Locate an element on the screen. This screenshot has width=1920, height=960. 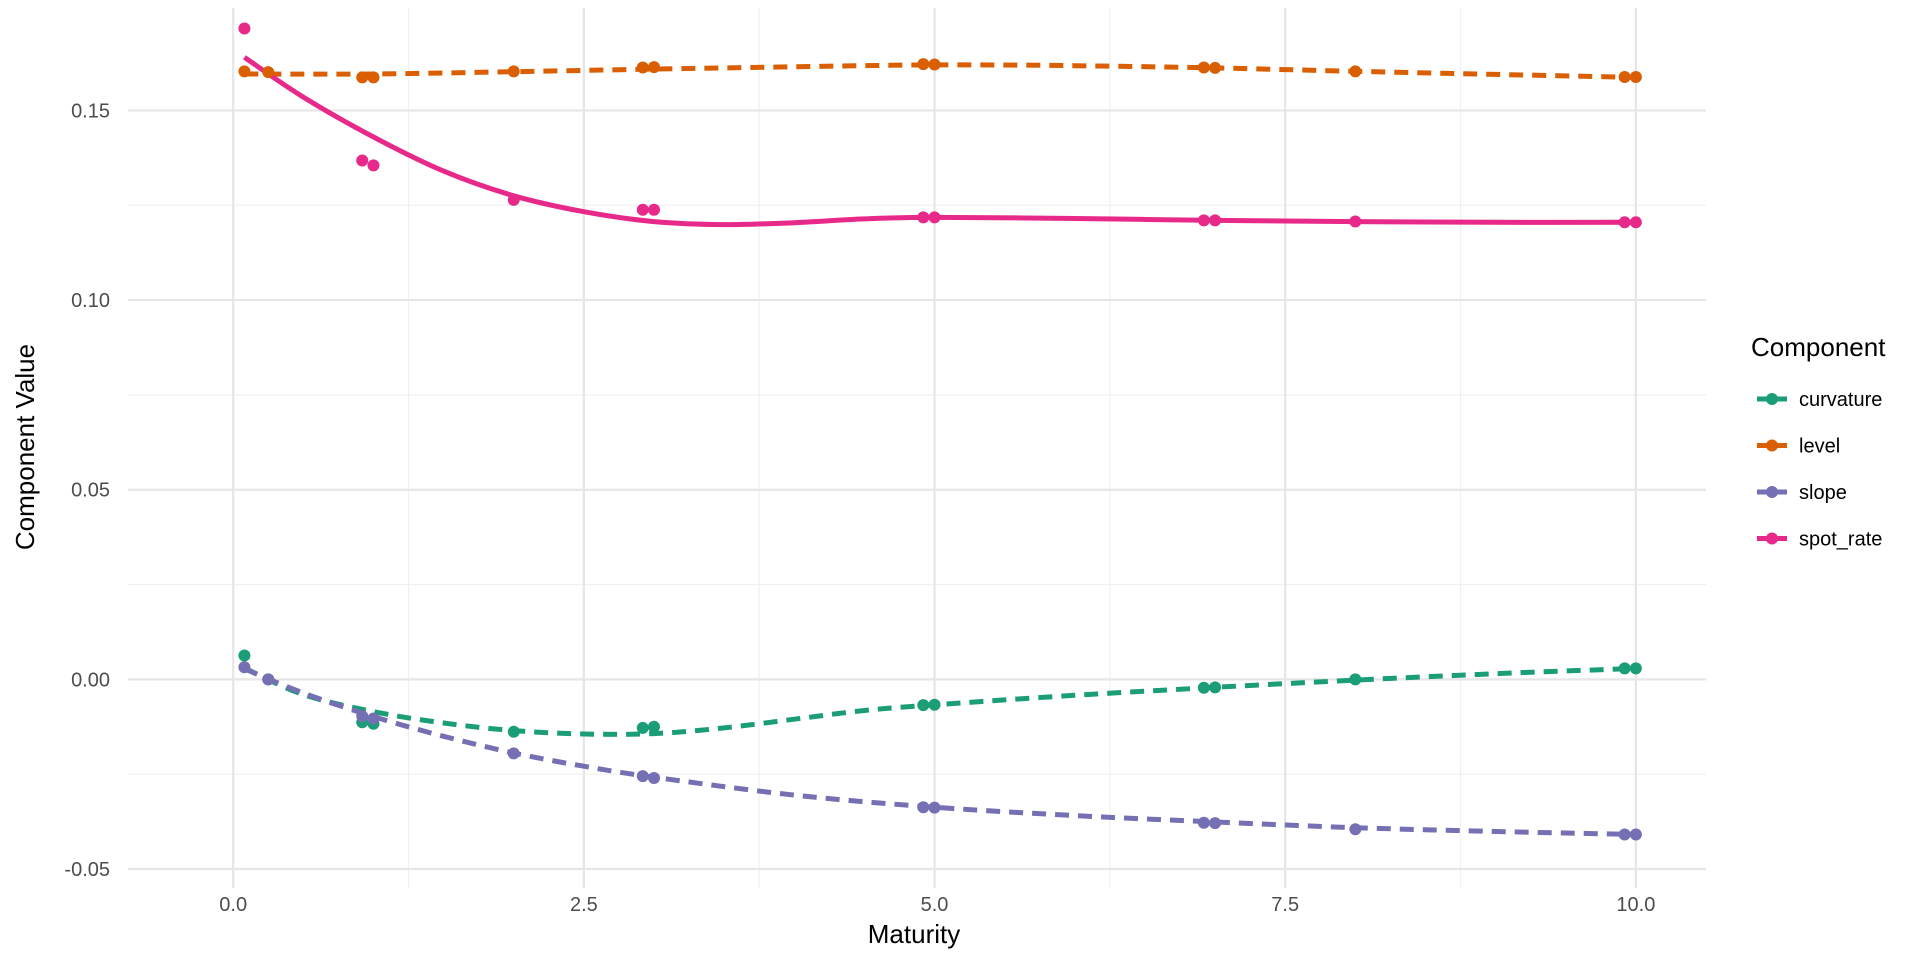
x-axis-tick-labels: 0.0 2.5 5.0 7.5 10.0 is located at coordinates (937, 905).